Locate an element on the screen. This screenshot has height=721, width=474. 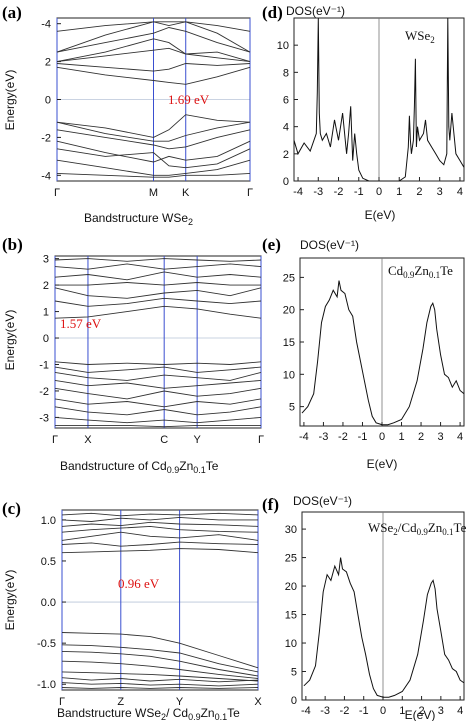
panel-f-xtick-label-0: -4 is located at coordinates (306, 711).